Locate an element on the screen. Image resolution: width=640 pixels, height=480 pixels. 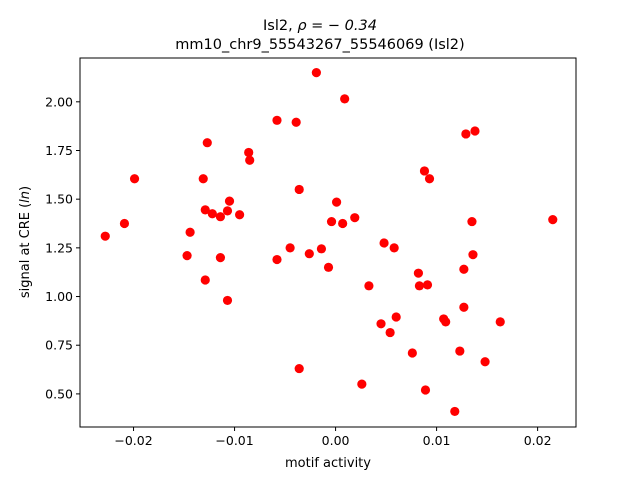
x-tick-label: 0.01 is located at coordinates (437, 440).